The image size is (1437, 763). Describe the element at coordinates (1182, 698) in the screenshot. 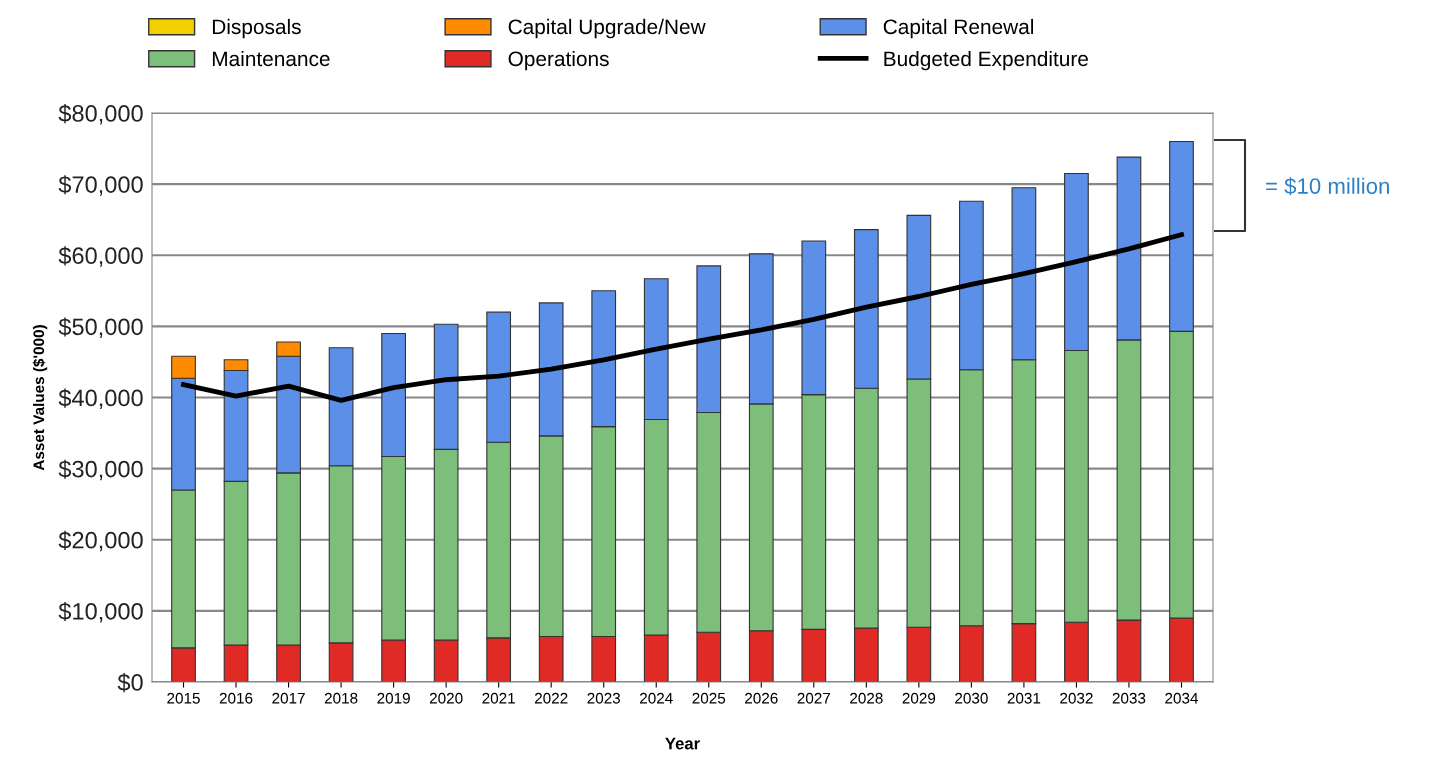

I see `x-tick-label: 2034` at that location.